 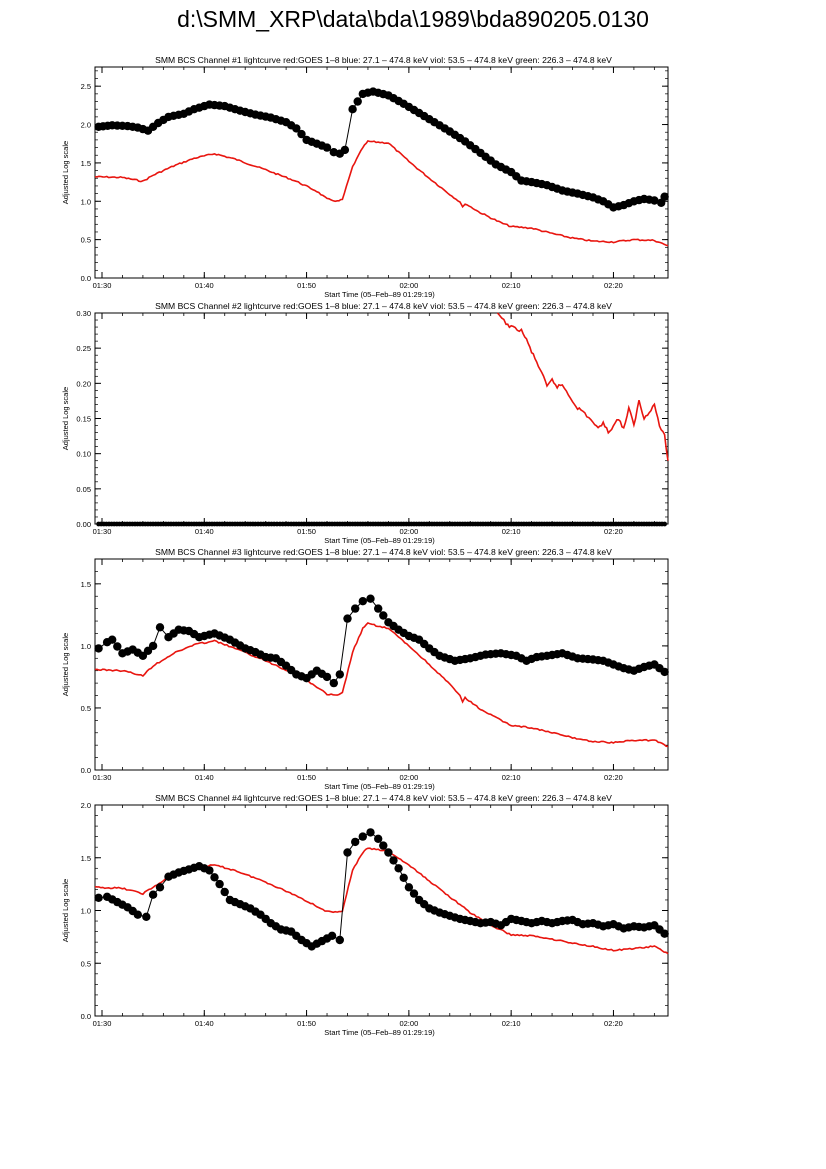 What do you see at coordinates (408, 1023) in the screenshot?
I see `chart-4-xtick-label-3: 02:00` at bounding box center [408, 1023].